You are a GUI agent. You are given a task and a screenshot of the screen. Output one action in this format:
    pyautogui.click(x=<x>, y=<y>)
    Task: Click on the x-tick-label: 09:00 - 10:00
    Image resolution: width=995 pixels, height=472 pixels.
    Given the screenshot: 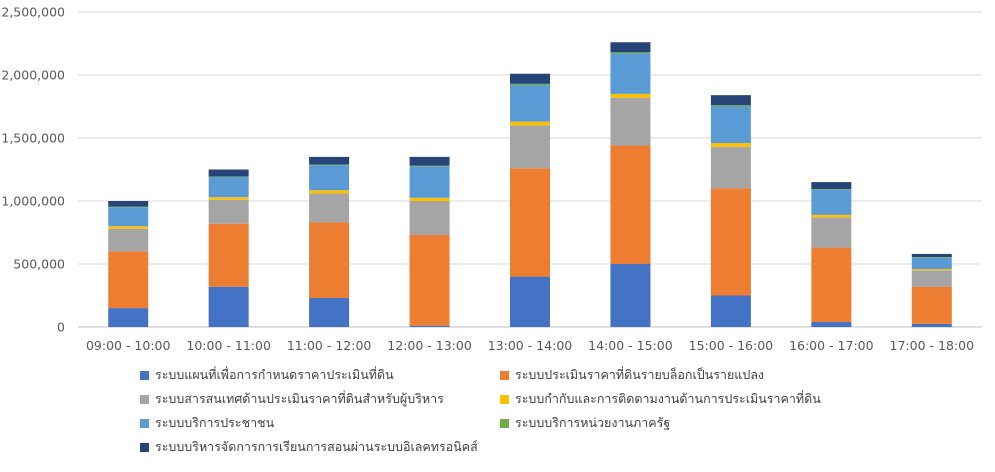 What is the action you would take?
    pyautogui.click(x=128, y=345)
    